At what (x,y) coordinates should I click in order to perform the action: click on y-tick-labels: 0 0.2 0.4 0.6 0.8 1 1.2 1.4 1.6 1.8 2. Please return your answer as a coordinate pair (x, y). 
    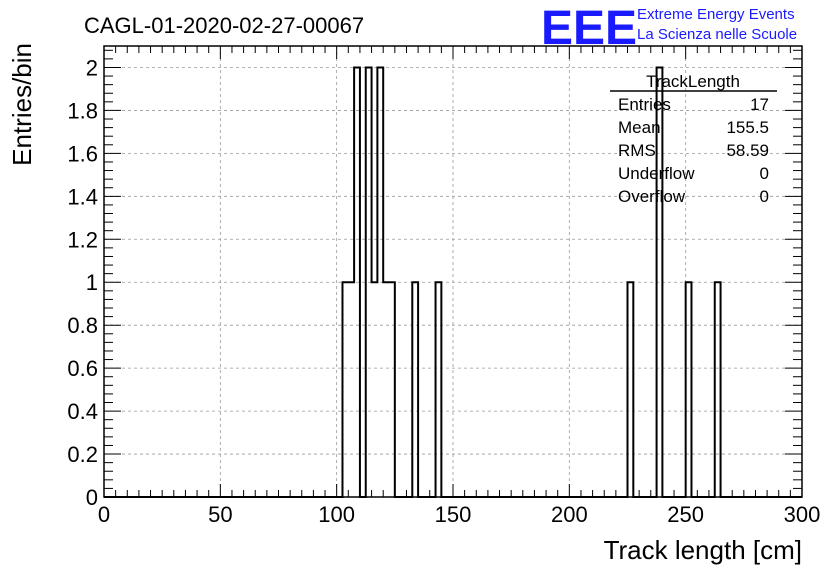
    Looking at the image, I should click on (82, 282).